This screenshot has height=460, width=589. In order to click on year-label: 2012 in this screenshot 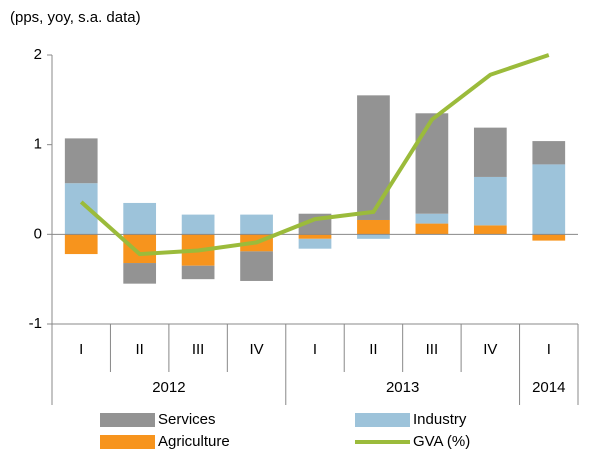, I will do `click(168, 387)`.